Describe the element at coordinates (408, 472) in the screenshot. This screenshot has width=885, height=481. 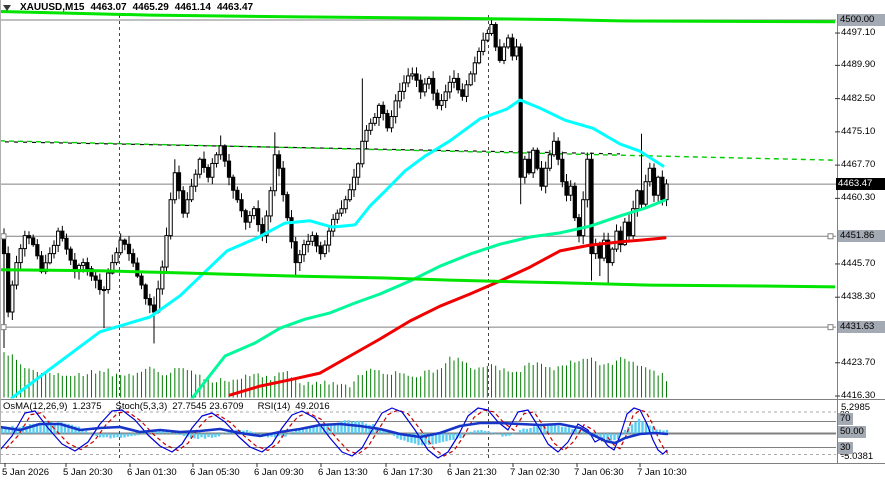
I see `time-label: 6 Jan 17:30` at that location.